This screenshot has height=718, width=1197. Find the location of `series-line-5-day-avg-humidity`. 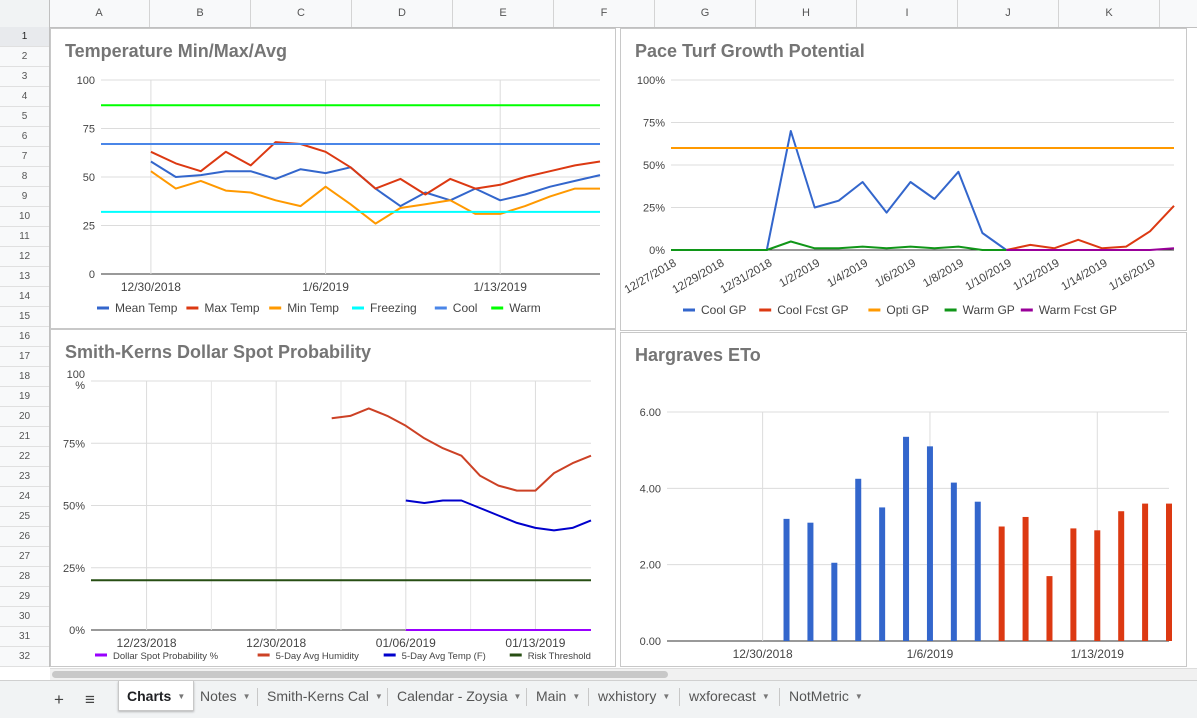

series-line-5-day-avg-humidity is located at coordinates (461, 449).